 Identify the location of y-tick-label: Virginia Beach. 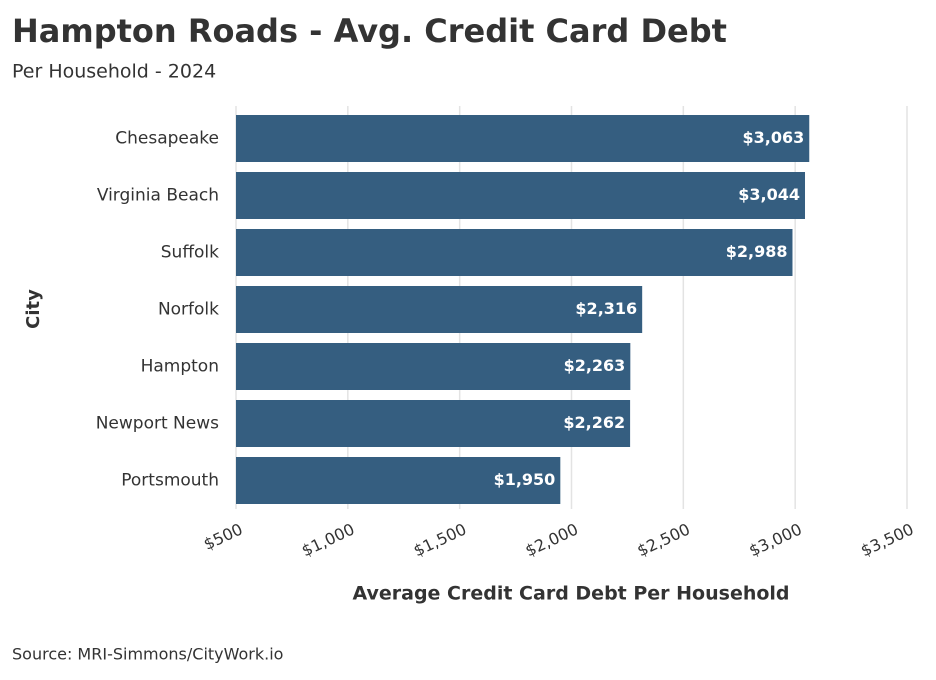
(158, 196).